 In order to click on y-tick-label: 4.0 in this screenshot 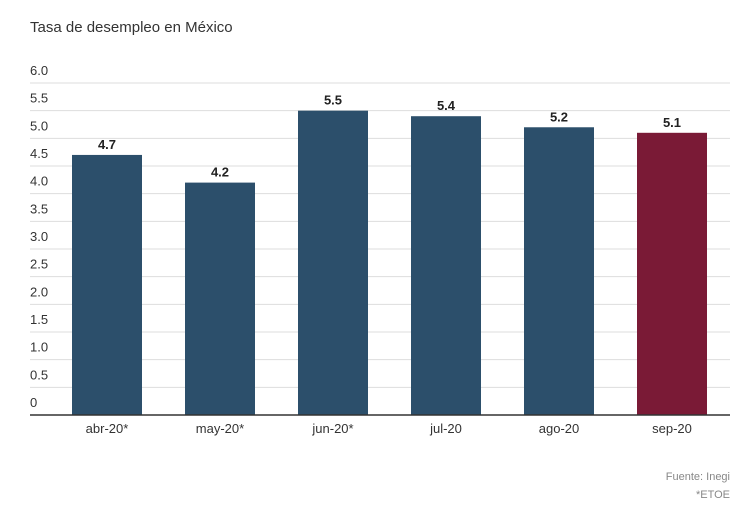, I will do `click(39, 181)`.